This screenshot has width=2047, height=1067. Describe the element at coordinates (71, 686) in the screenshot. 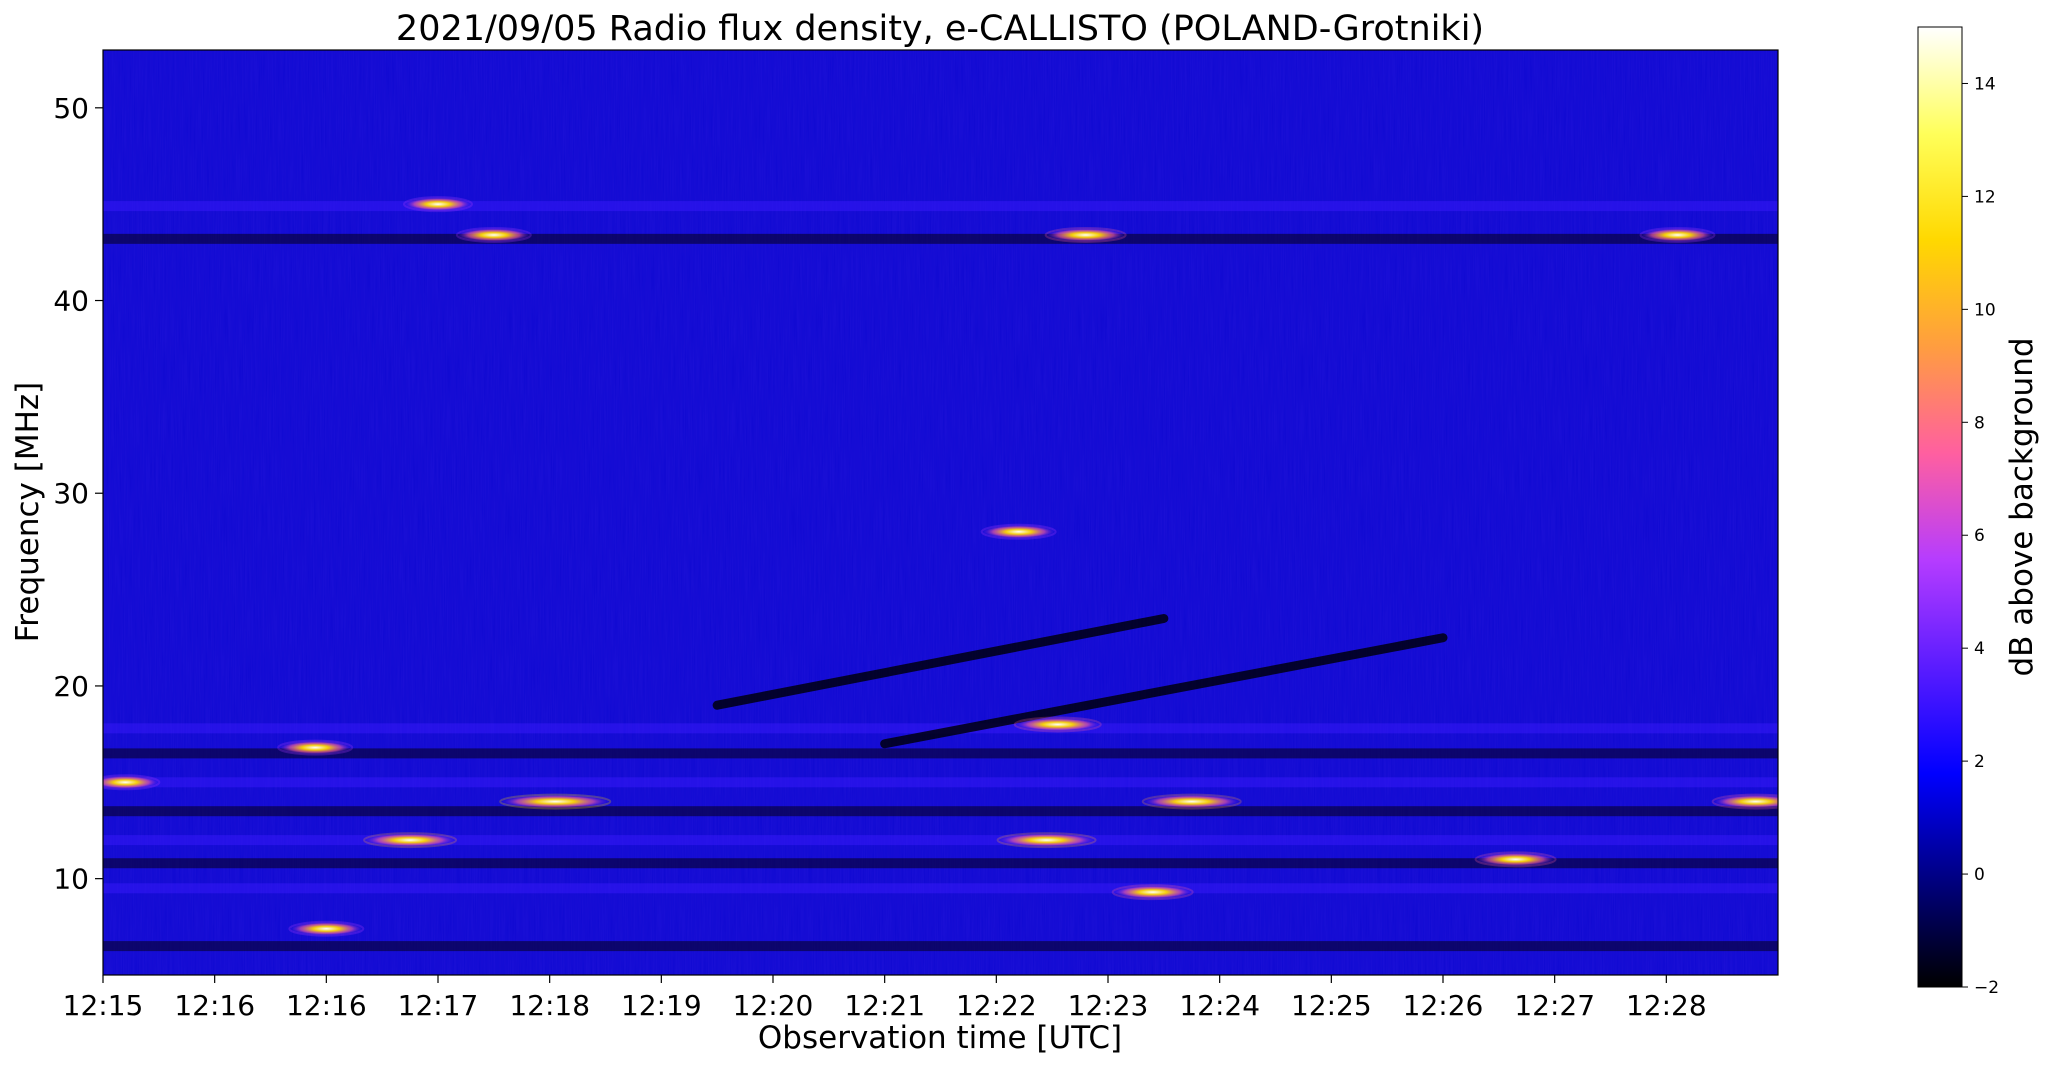

I see `y-tick-label: 20` at that location.